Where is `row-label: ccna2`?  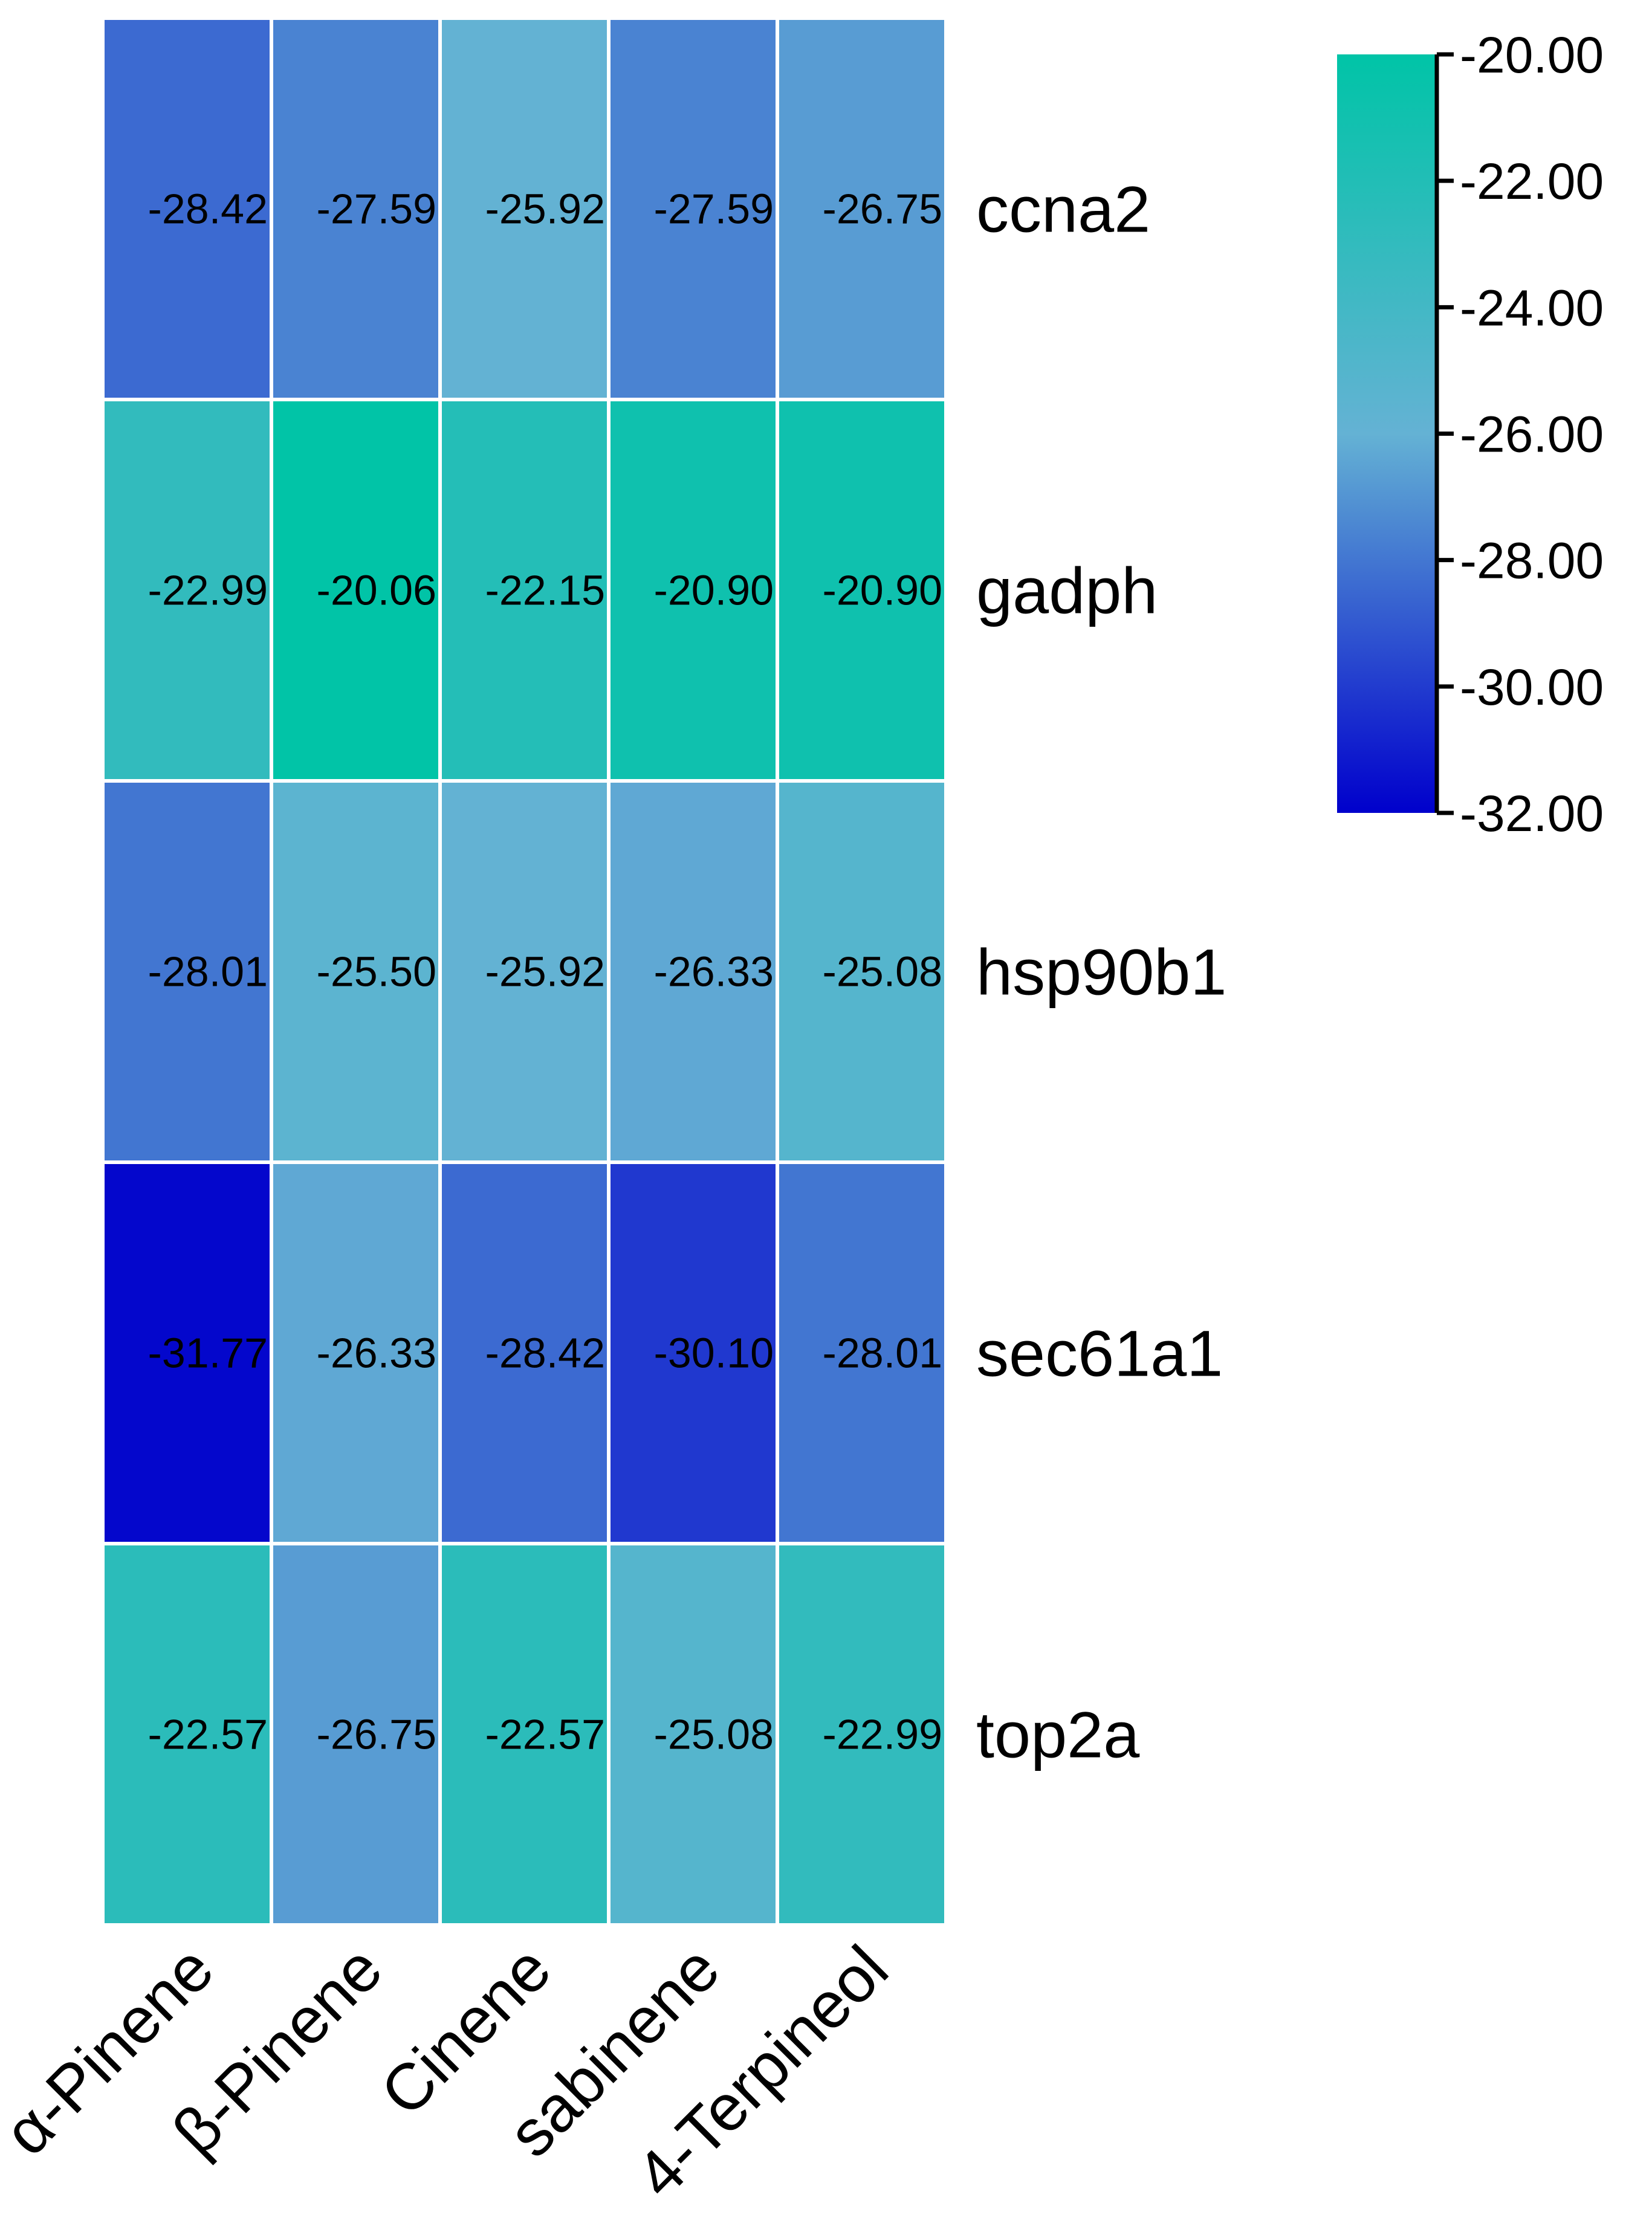 row-label: ccna2 is located at coordinates (1063, 209).